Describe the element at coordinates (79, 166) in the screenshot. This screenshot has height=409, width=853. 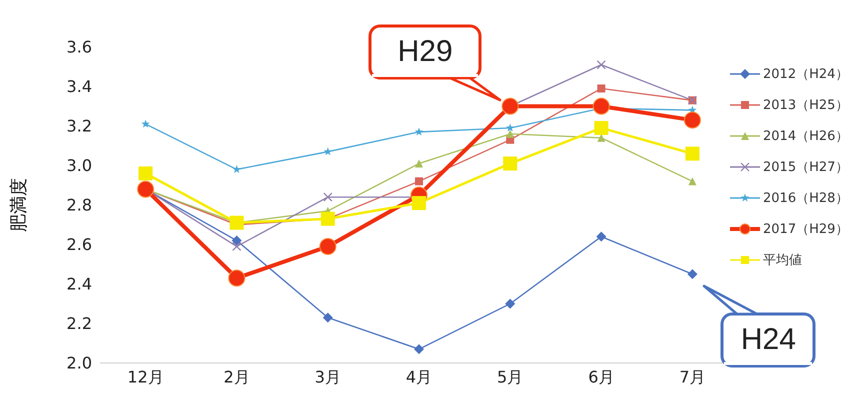
I see `y-tick-label: 3.0` at that location.